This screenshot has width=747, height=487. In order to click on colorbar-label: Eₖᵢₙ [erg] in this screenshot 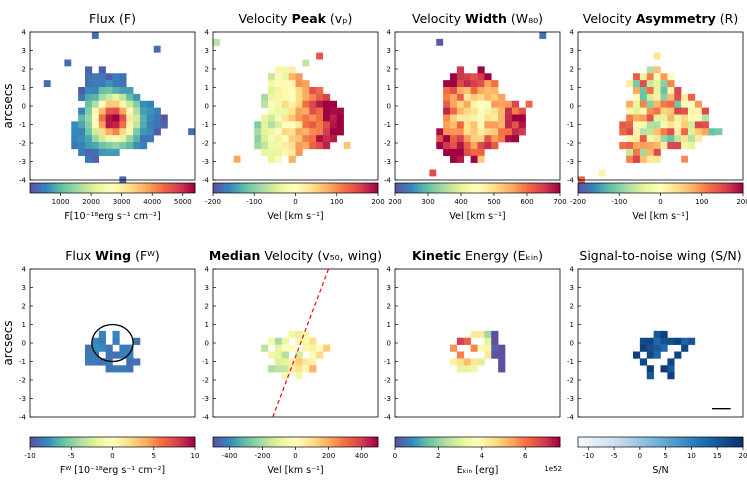, I will do `click(478, 470)`.